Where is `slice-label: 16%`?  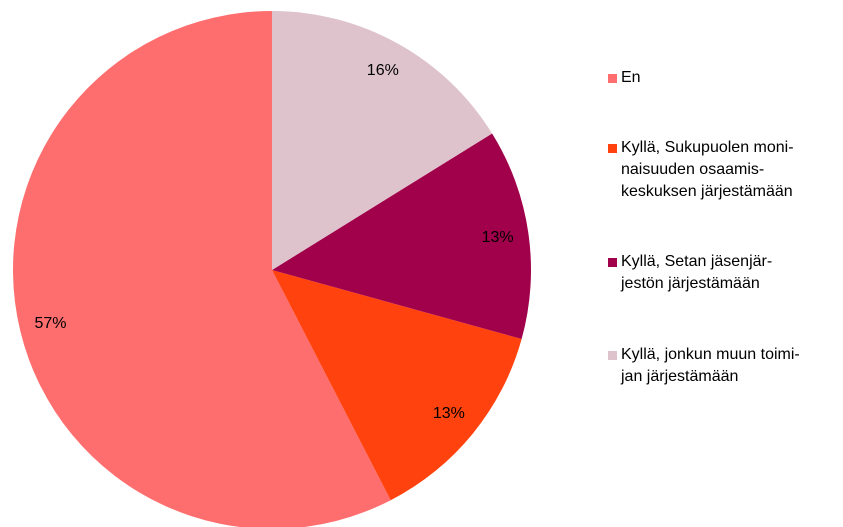
slice-label: 16% is located at coordinates (383, 70).